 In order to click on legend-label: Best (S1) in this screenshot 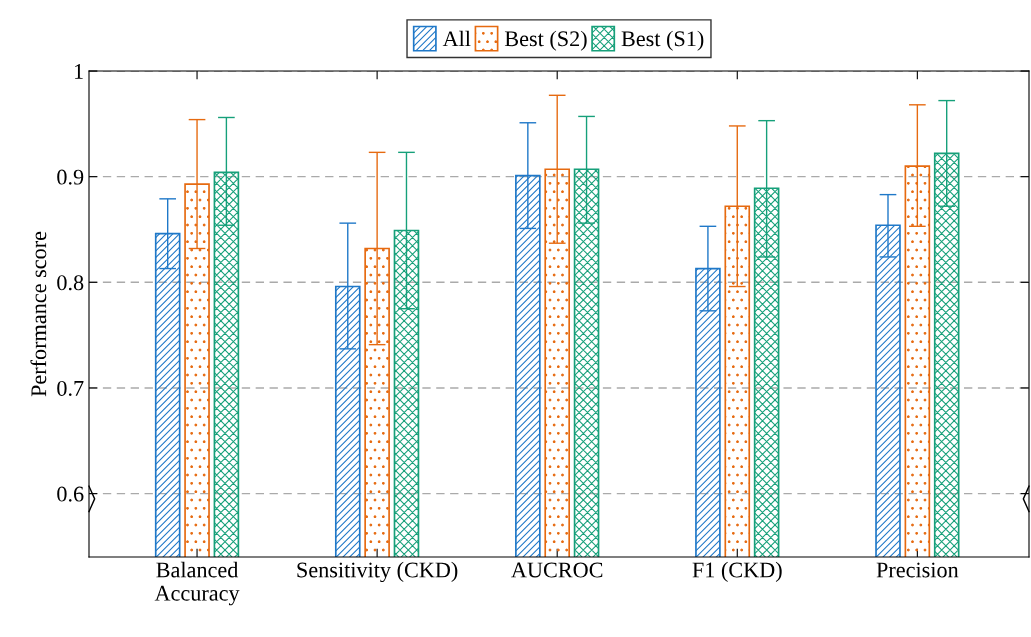, I will do `click(662, 40)`.